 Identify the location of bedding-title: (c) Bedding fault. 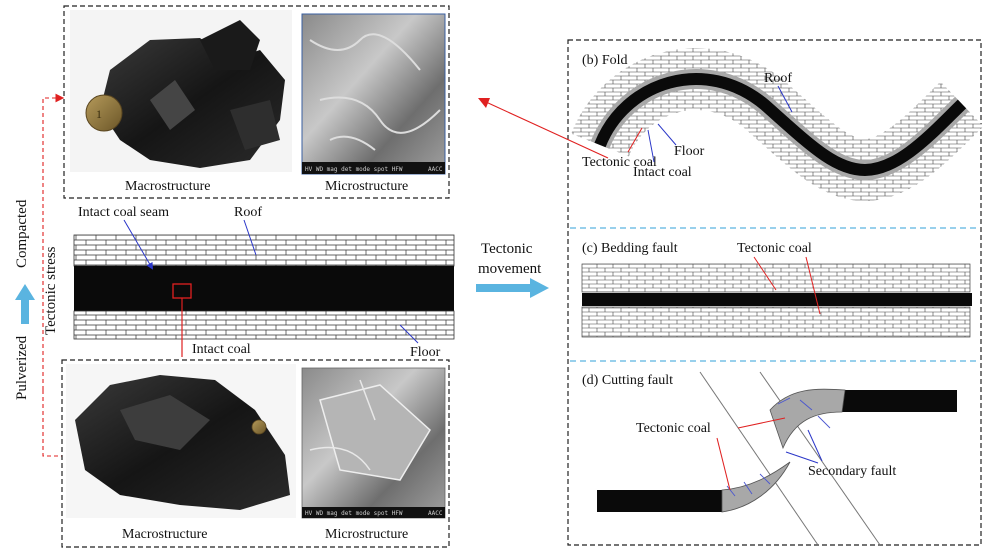
(630, 248).